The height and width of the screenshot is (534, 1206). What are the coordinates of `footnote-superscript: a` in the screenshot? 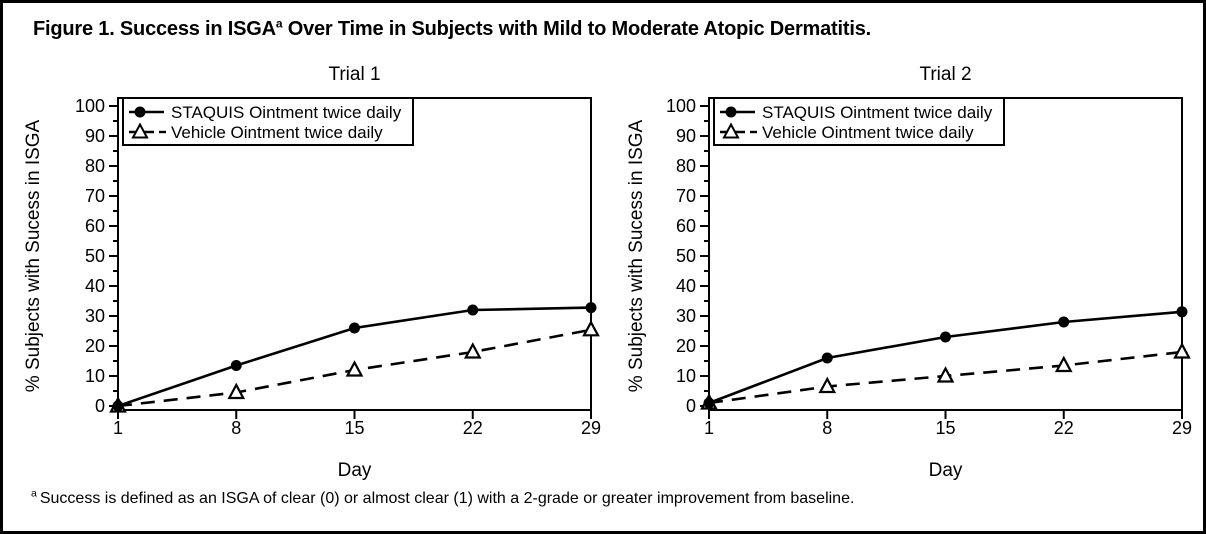 It's located at (34, 493).